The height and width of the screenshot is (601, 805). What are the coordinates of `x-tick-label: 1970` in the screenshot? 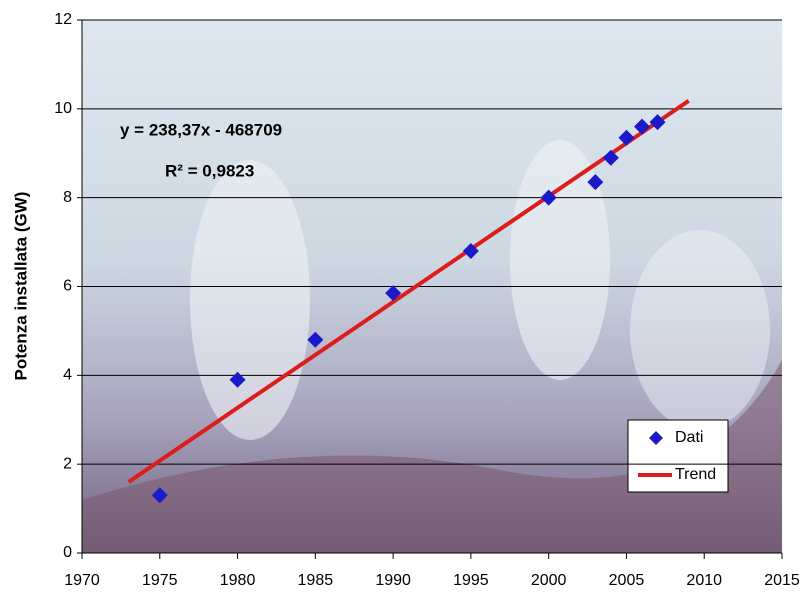 It's located at (82, 580).